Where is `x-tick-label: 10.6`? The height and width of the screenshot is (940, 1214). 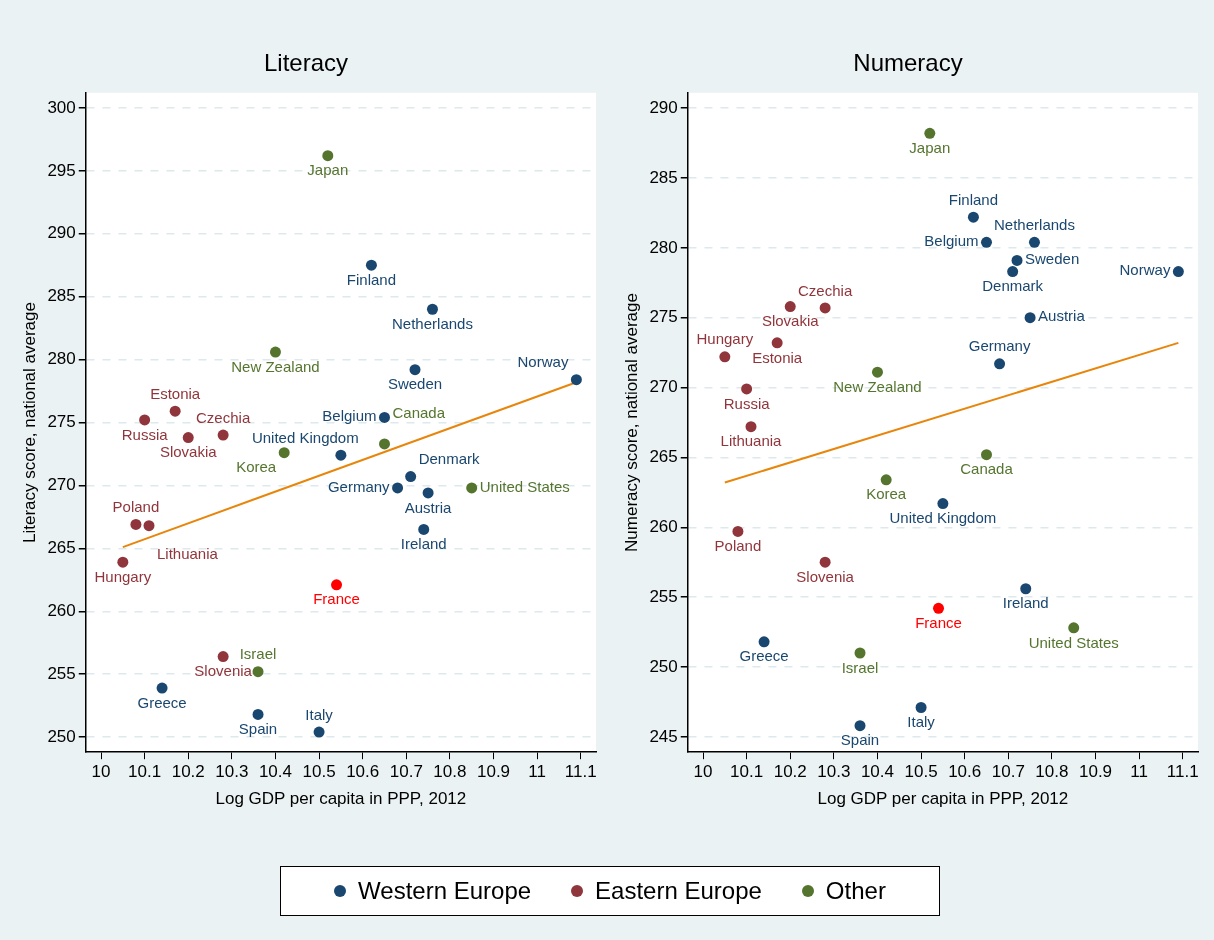 x-tick-label: 10.6 is located at coordinates (965, 772).